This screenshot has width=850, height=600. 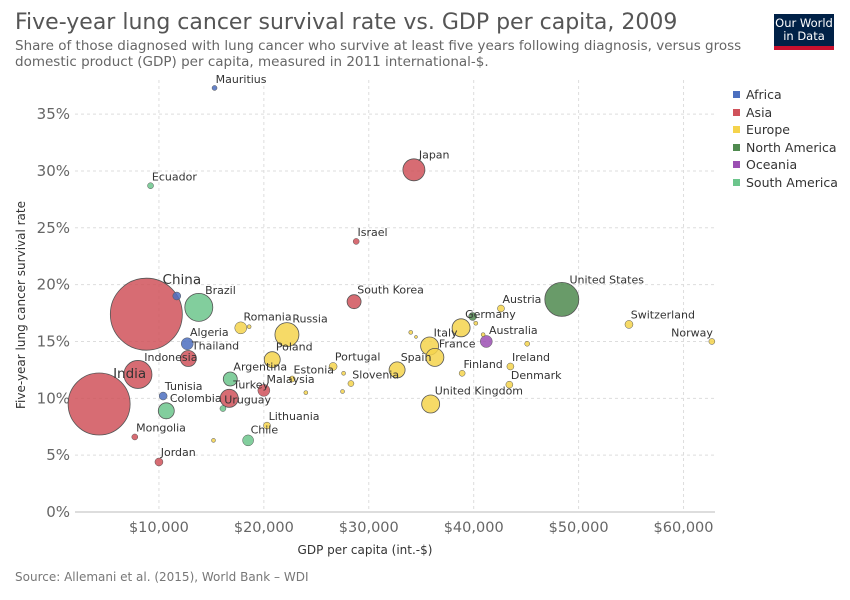 What do you see at coordinates (435, 357) in the screenshot?
I see `point-france` at bounding box center [435, 357].